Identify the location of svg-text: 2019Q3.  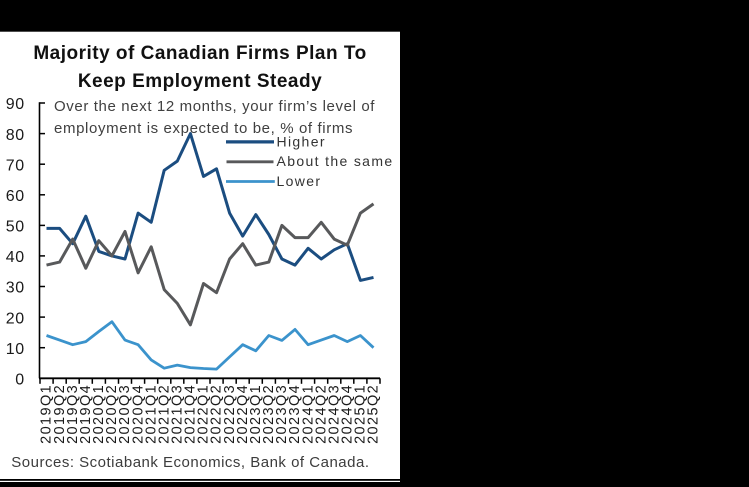
(73, 414).